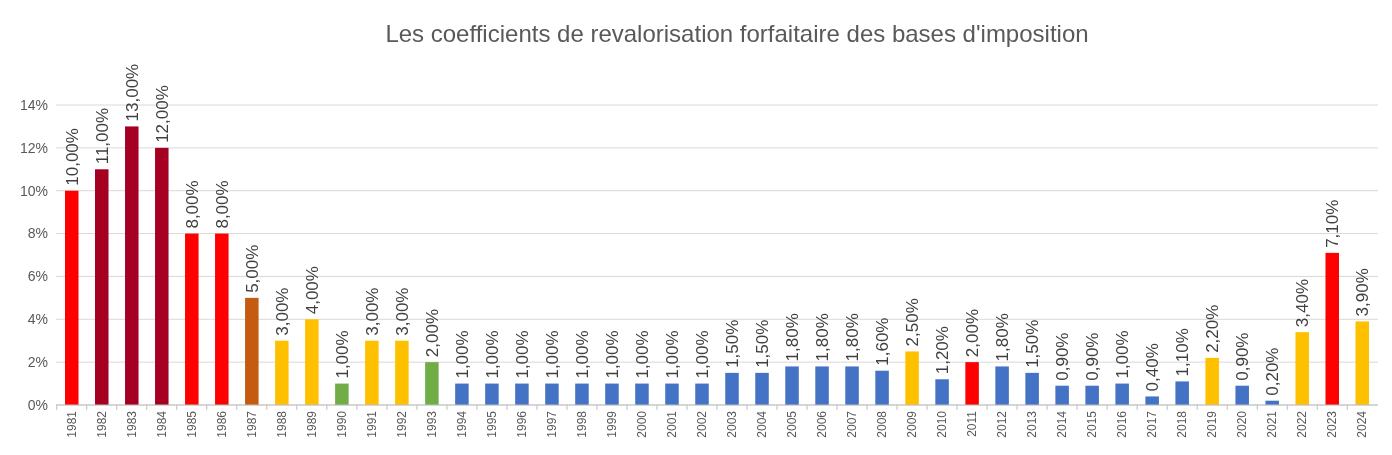 The width and height of the screenshot is (1392, 455). I want to click on x-tick-label: 1985, so click(192, 424).